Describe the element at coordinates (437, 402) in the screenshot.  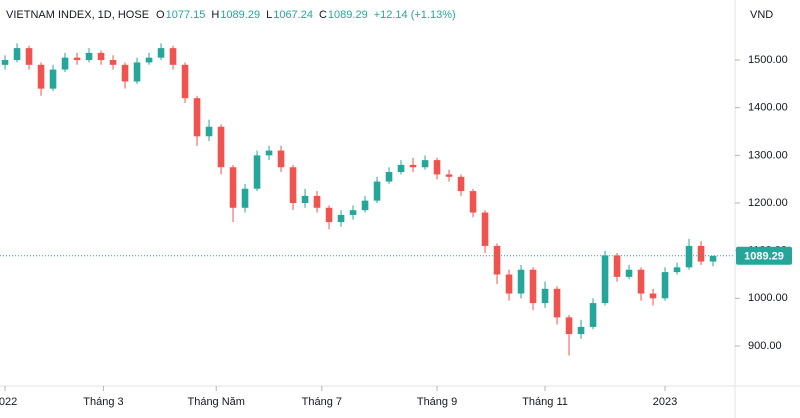
I see `x-tick-label: Tháng 9` at that location.